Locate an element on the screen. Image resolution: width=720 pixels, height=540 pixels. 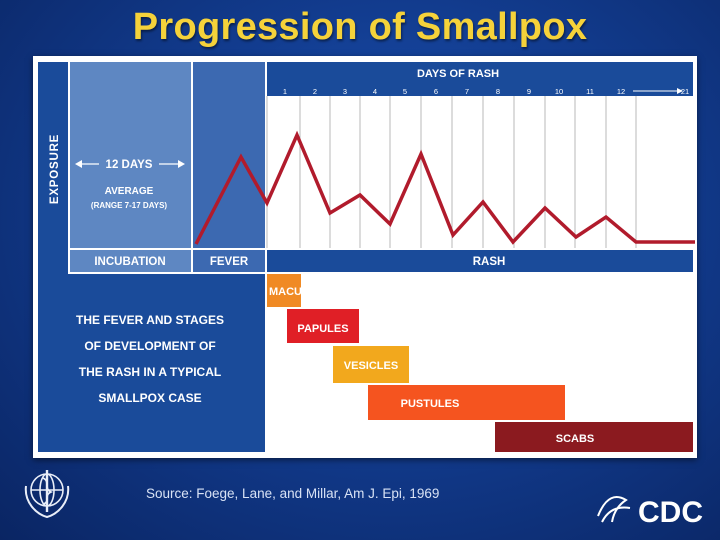
phase-rash-label: RASH is located at coordinates (489, 262).